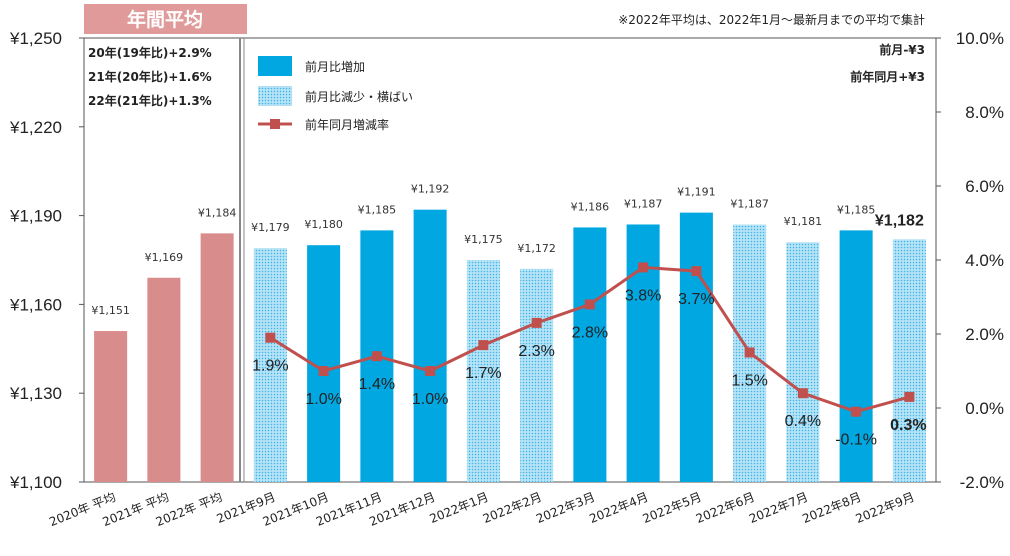 The height and width of the screenshot is (556, 1010). I want to click on legend-label-up: 前月比増加, so click(335, 66).